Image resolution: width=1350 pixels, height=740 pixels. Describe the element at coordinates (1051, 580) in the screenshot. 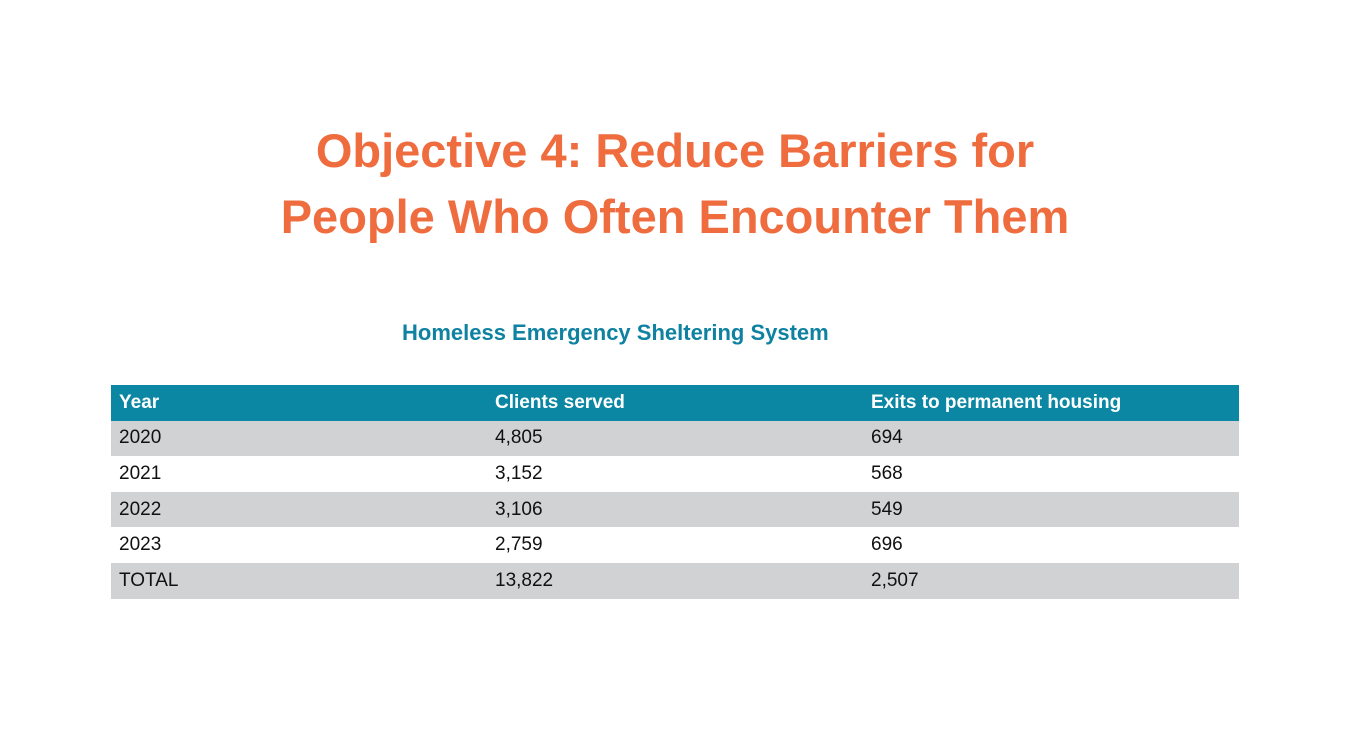

I see `cell-exits: 2,507` at that location.